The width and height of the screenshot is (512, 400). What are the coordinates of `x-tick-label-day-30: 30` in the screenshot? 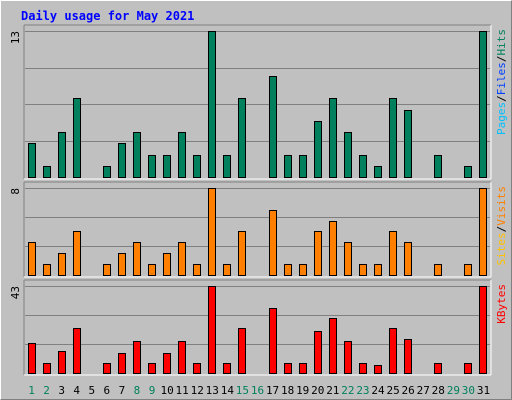 It's located at (468, 390).